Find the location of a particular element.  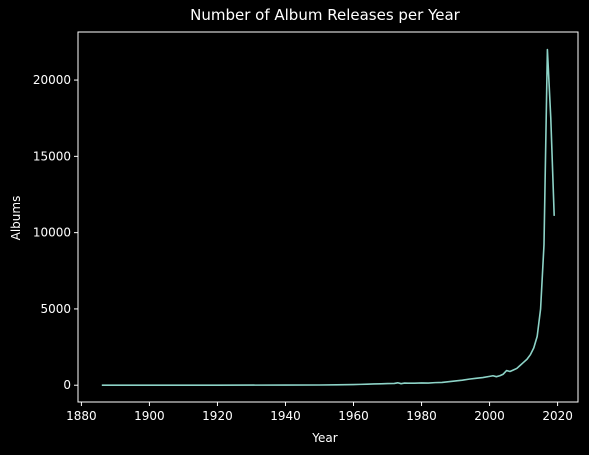

x-tick-label: 1880 is located at coordinates (81, 416).